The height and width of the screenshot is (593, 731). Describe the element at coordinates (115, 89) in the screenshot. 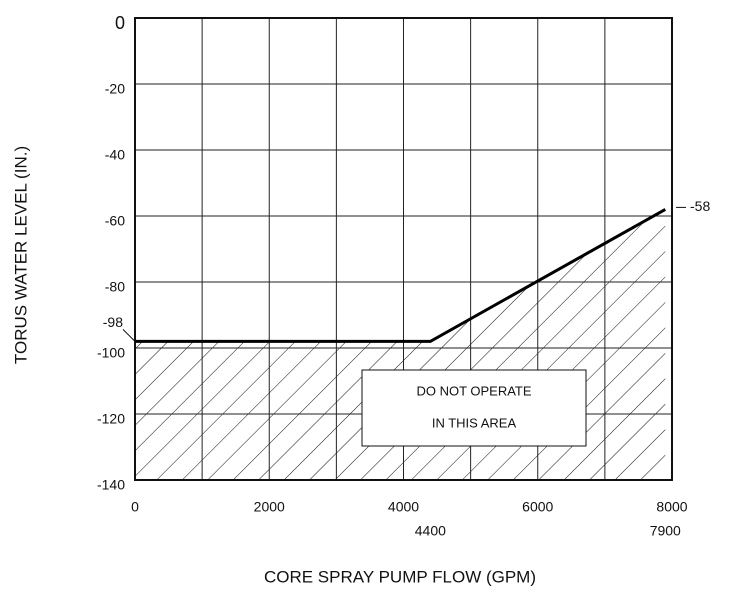

I see `y-tick-label: -20` at that location.